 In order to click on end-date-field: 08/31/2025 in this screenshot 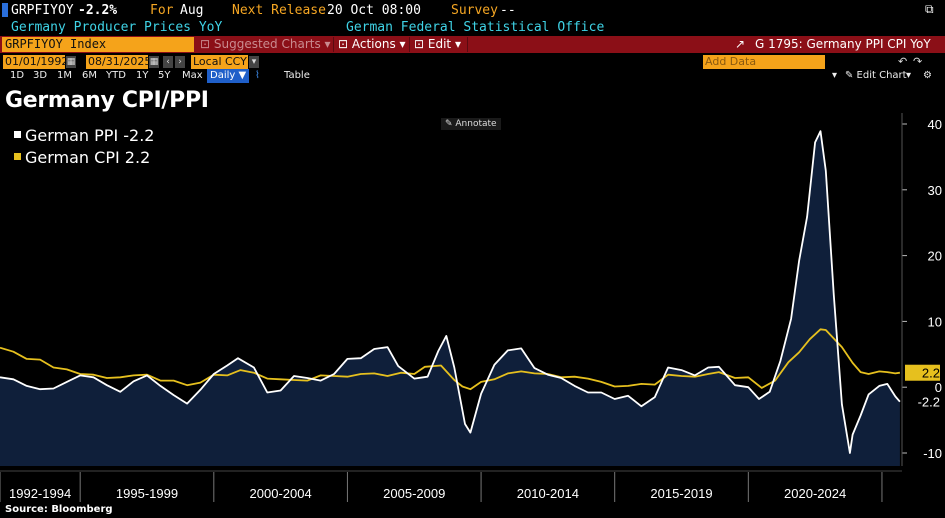, I will do `click(119, 62)`.